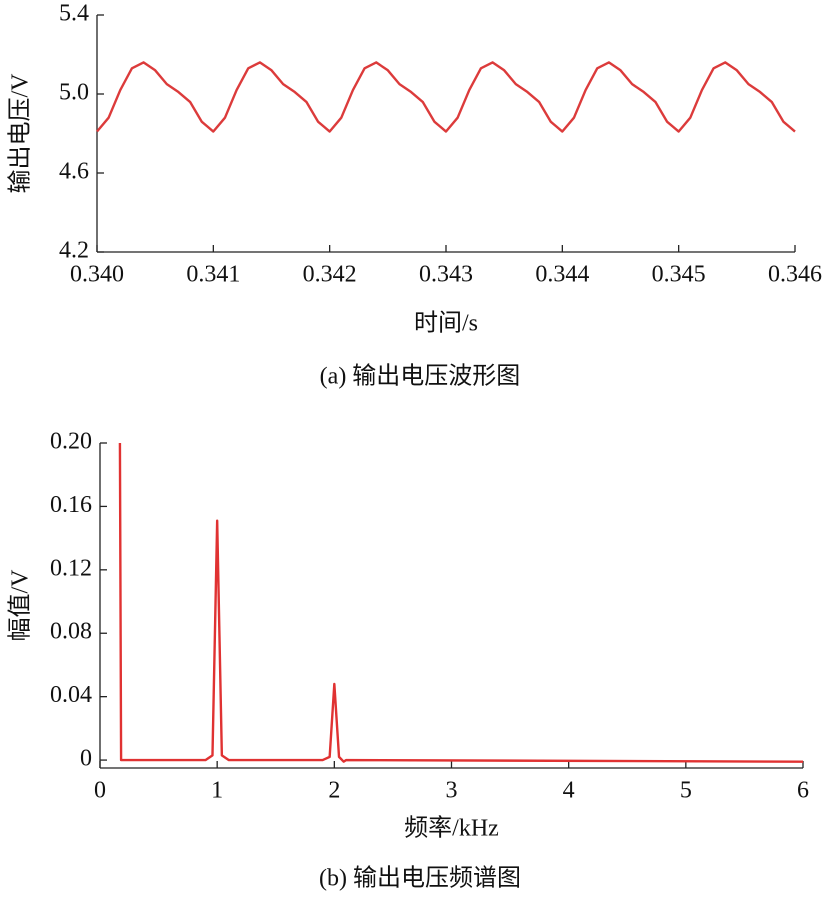 The image size is (825, 905). Describe the element at coordinates (569, 791) in the screenshot. I see `x-tick-label: 4` at that location.